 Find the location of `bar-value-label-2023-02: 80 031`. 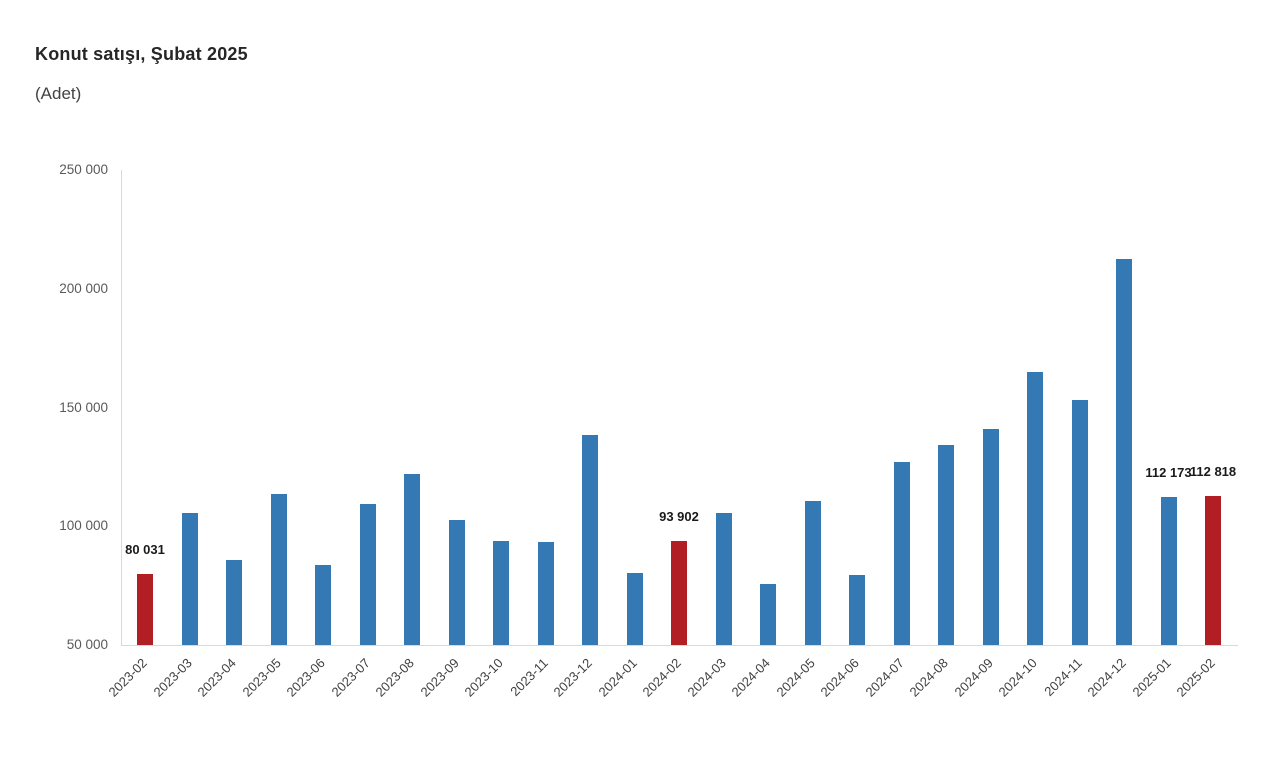

bar-value-label-2023-02: 80 031 is located at coordinates (145, 549).